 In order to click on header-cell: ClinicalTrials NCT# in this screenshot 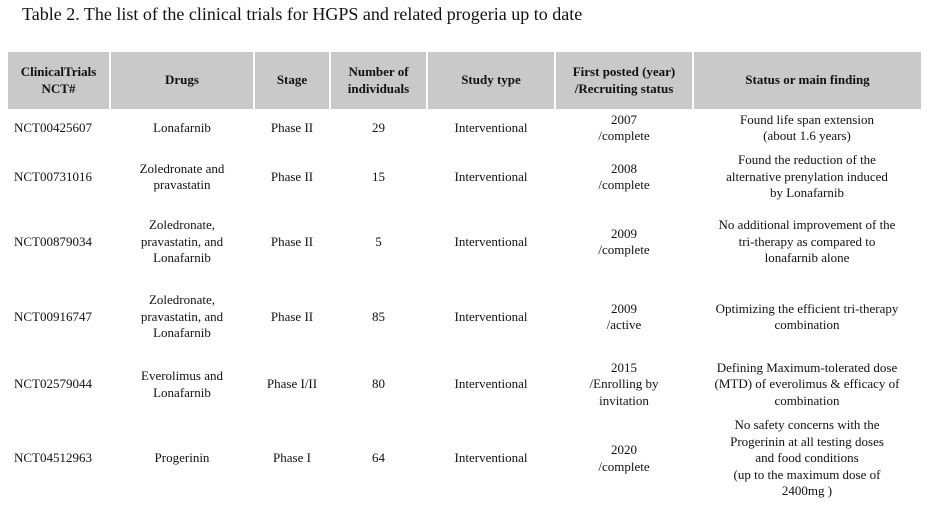, I will do `click(59, 80)`.